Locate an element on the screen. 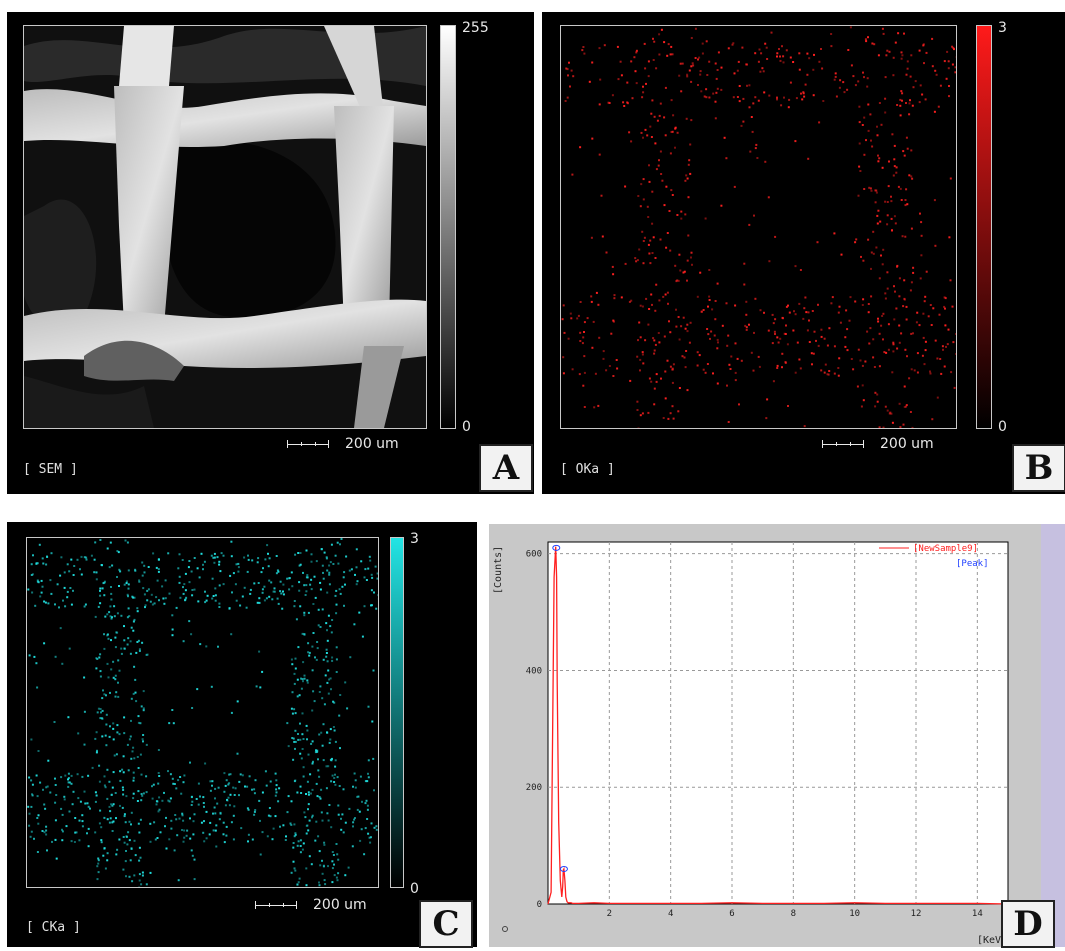  map-label: [ SEM ] is located at coordinates (50, 469).